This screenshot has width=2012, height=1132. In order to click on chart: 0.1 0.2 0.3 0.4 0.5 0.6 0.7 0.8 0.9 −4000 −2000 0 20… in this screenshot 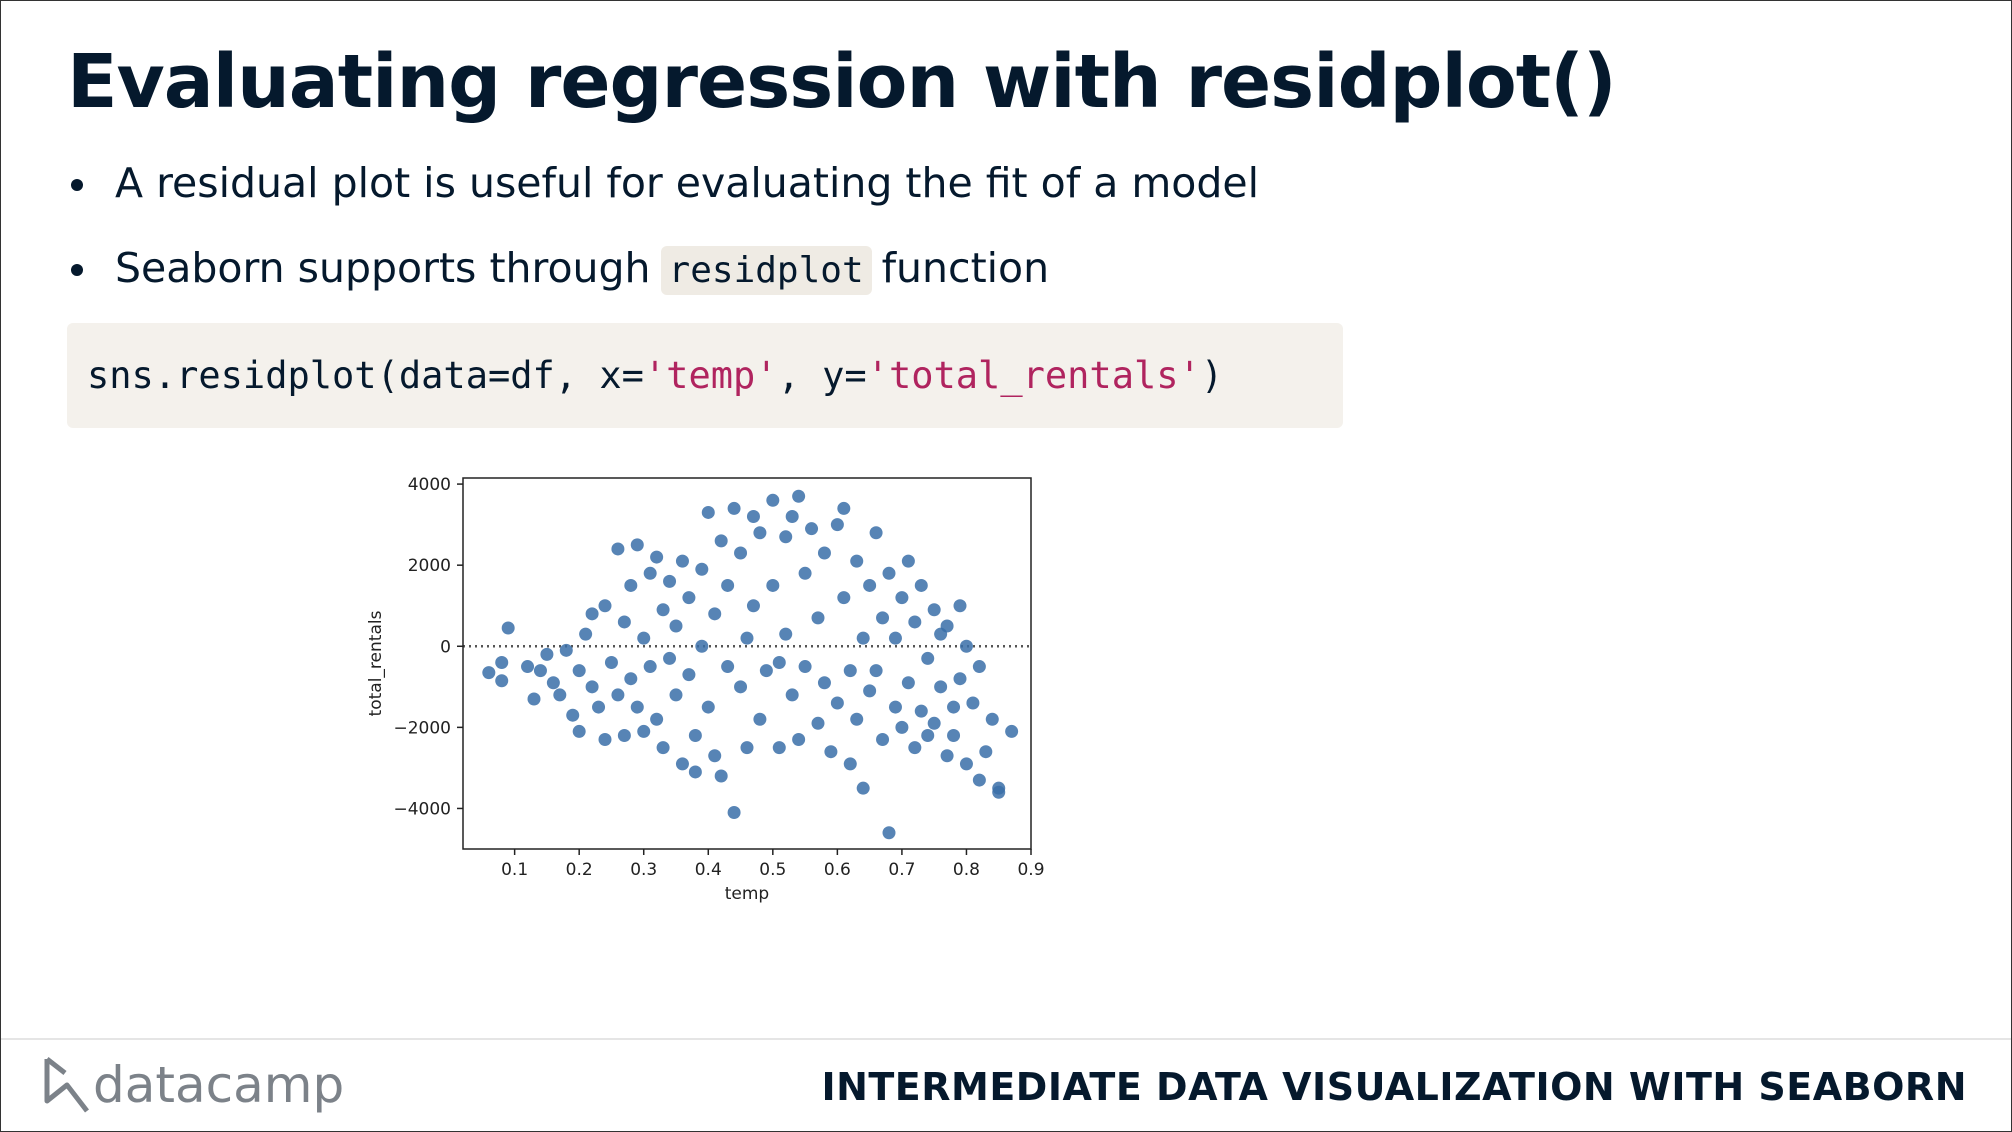, I will do `click(705, 689)`.